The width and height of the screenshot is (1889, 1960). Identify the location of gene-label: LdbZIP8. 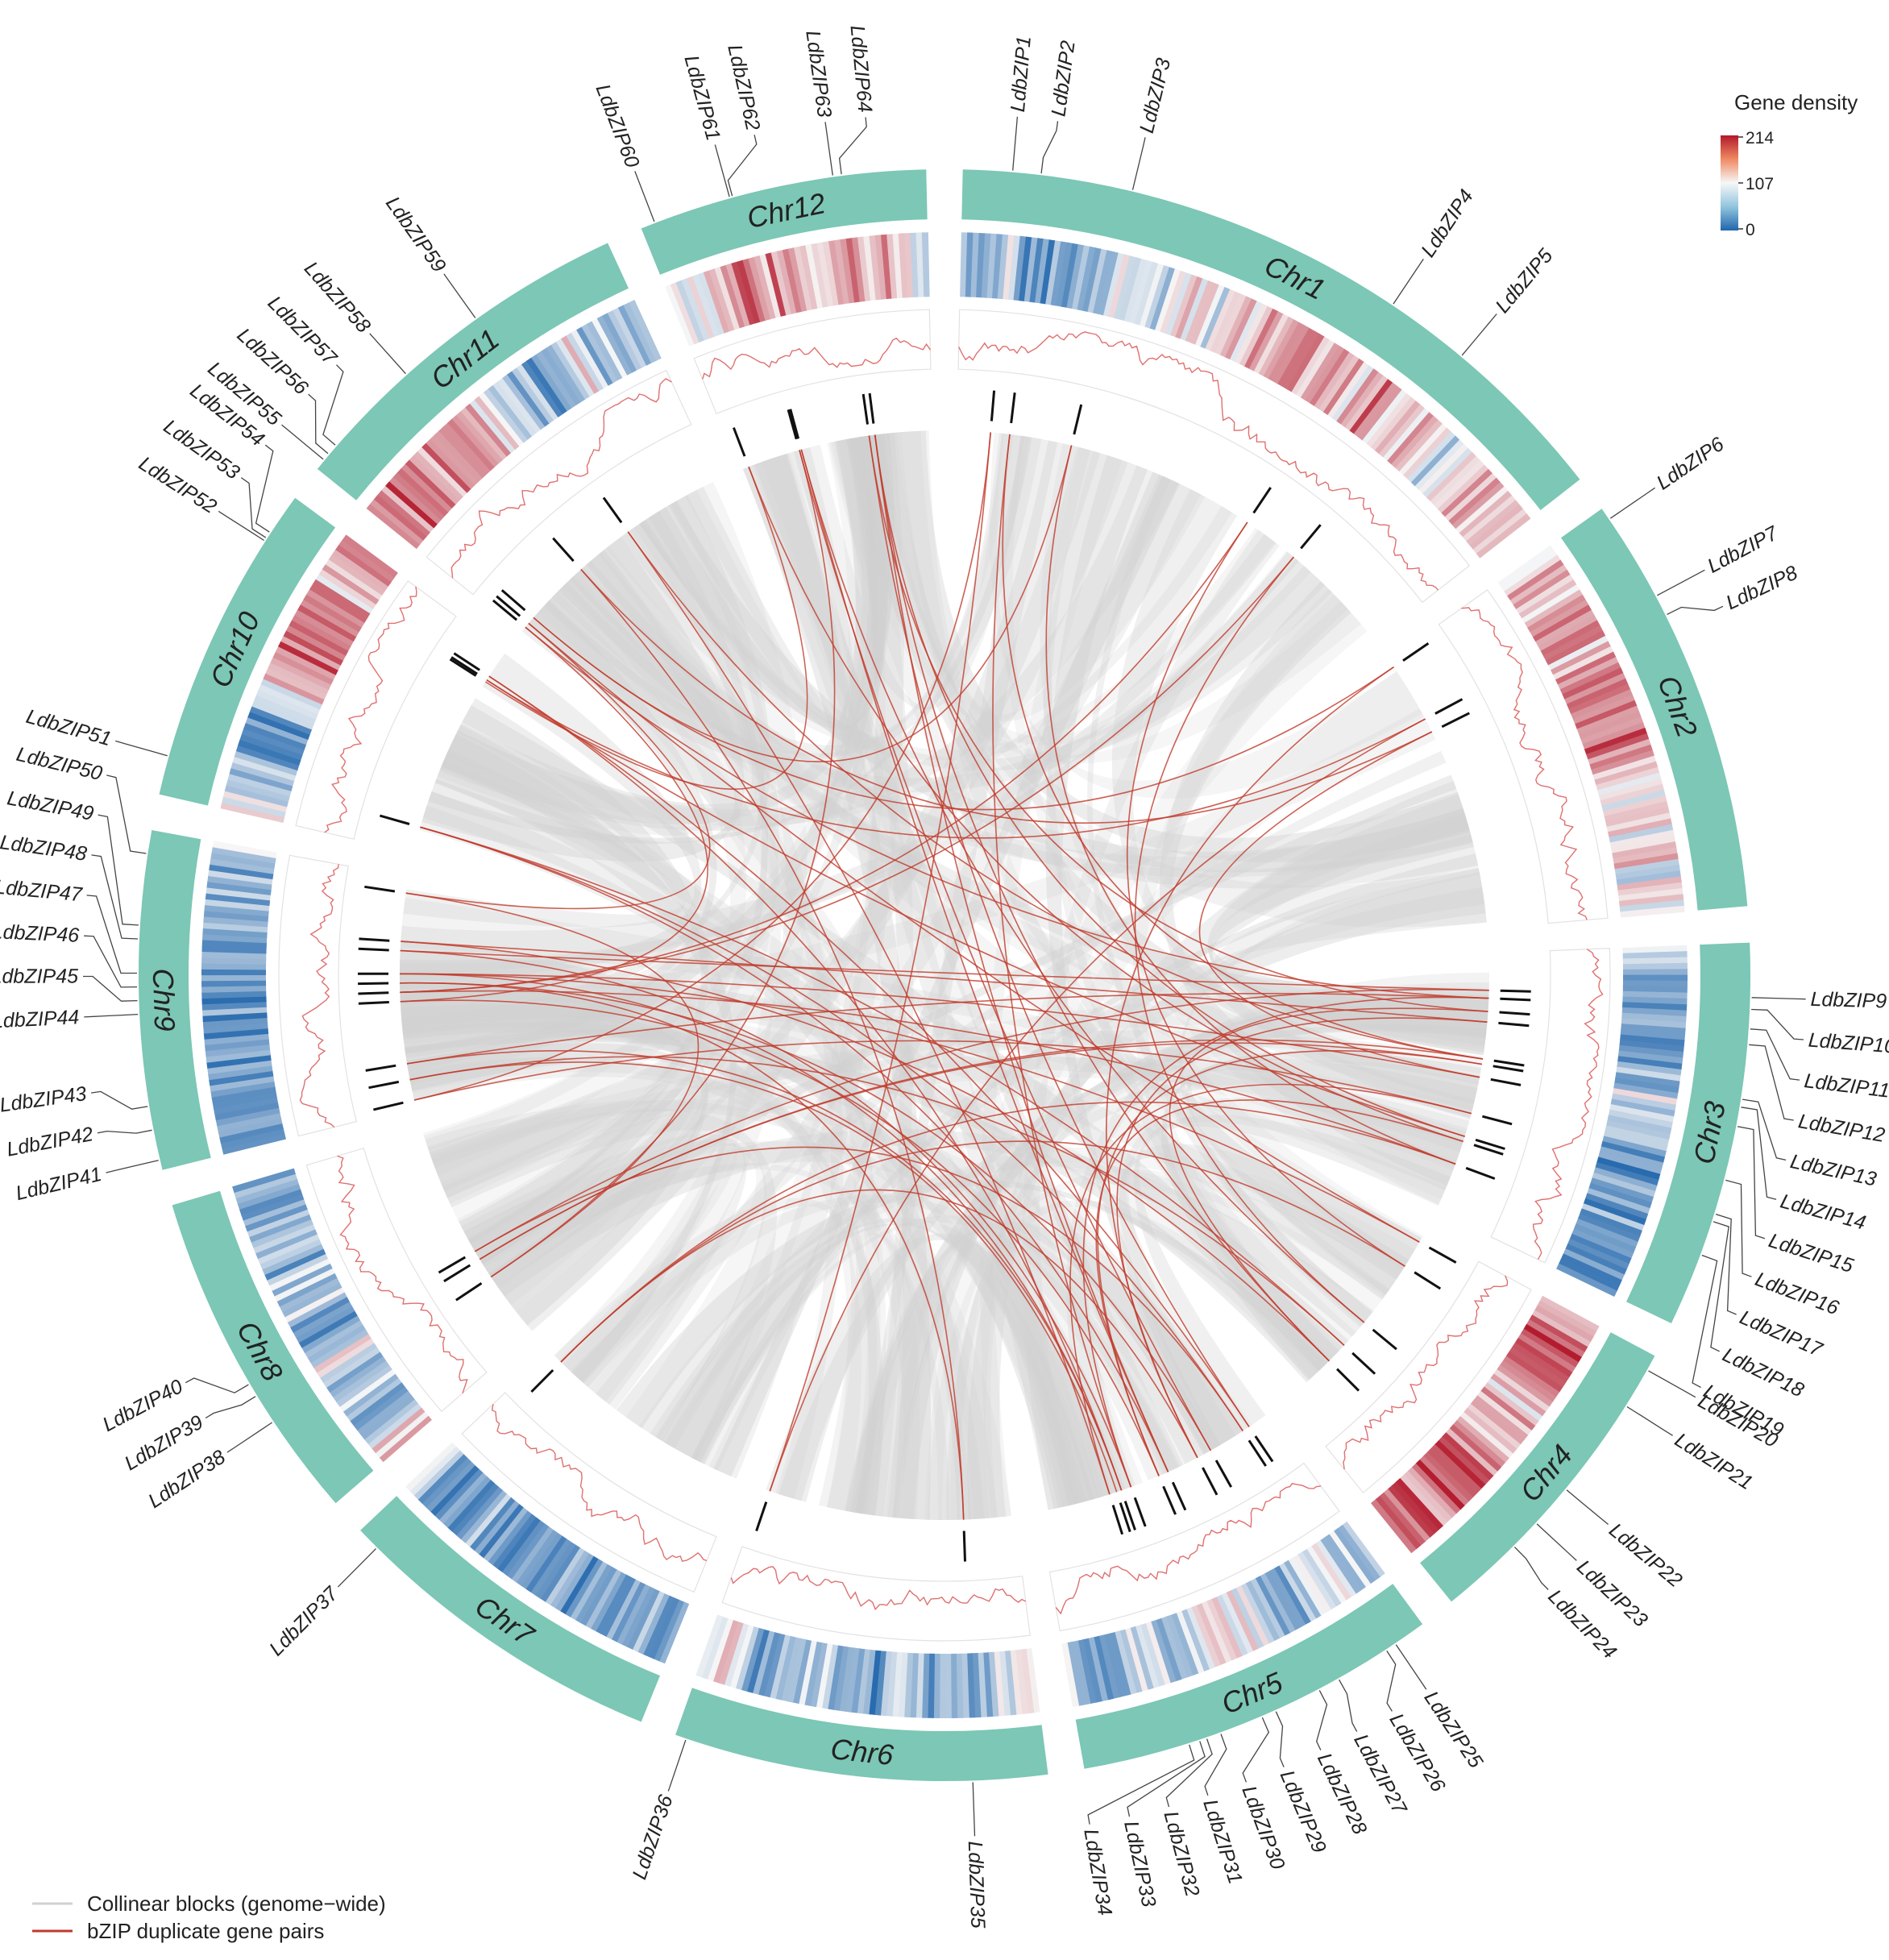
(1761, 587).